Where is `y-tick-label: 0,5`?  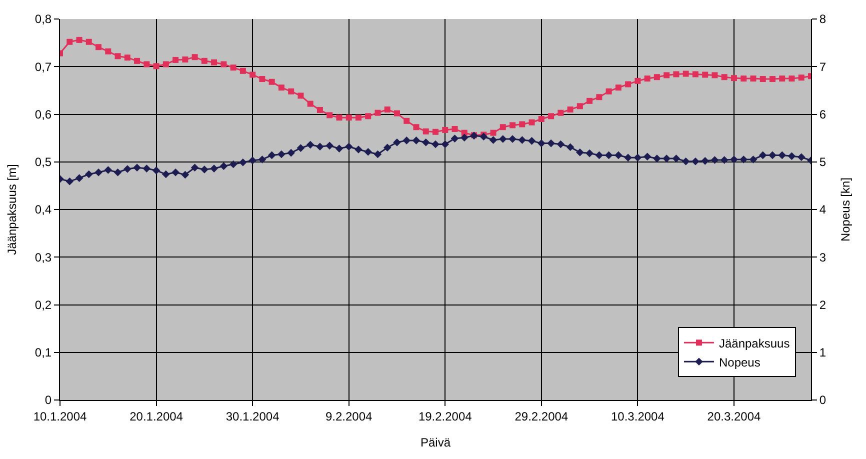 y-tick-label: 0,5 is located at coordinates (43, 162).